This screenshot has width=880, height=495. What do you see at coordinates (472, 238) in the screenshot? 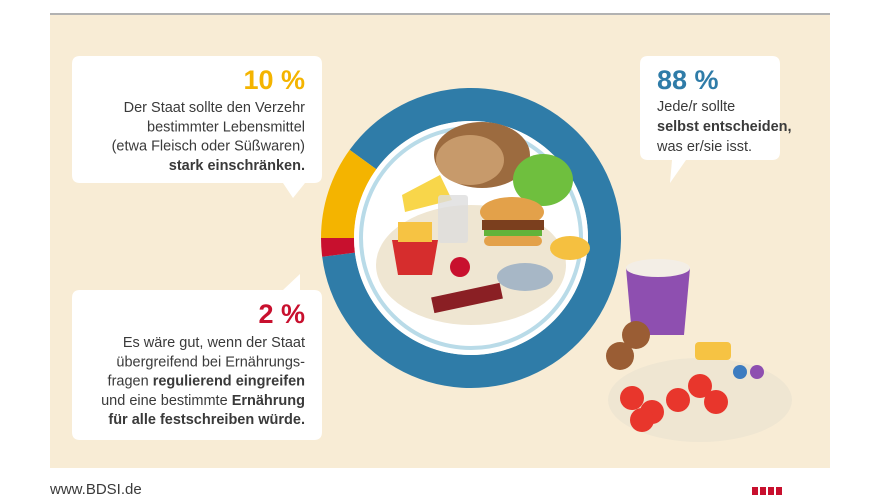
I see `plate` at bounding box center [472, 238].